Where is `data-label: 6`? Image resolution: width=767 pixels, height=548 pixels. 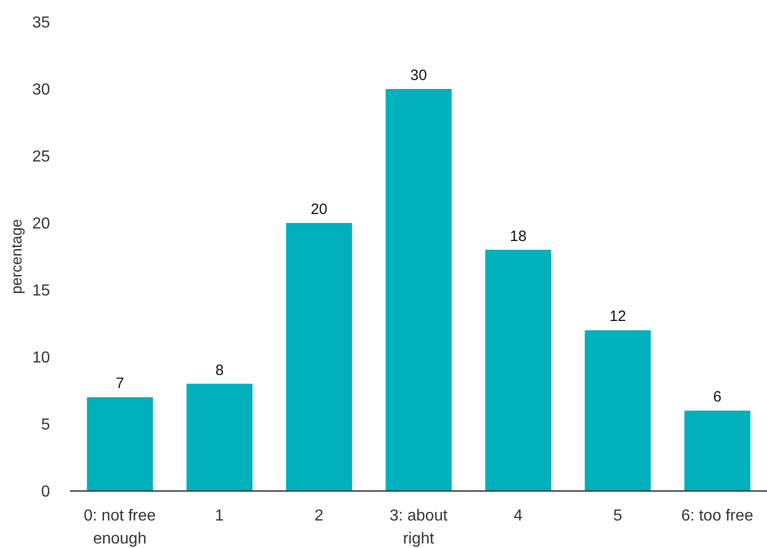 data-label: 6 is located at coordinates (717, 397).